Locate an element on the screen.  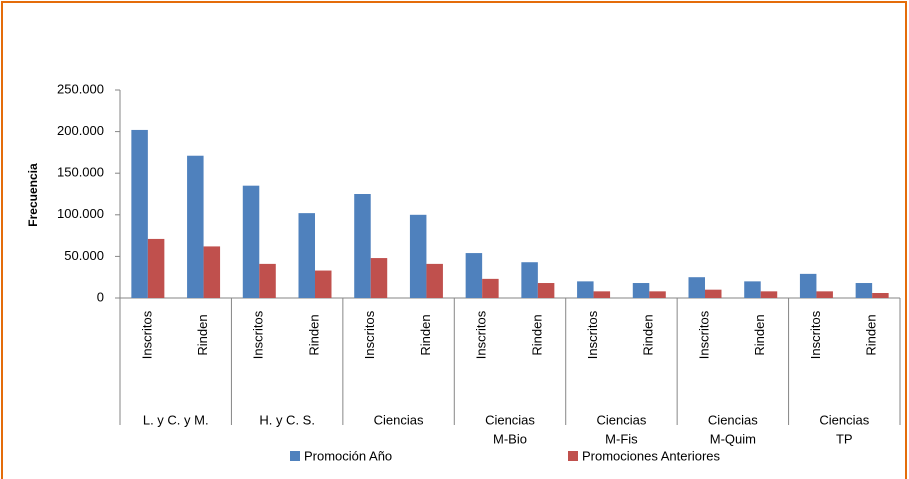
y-axis-label: Frecuencia is located at coordinates (33, 195).